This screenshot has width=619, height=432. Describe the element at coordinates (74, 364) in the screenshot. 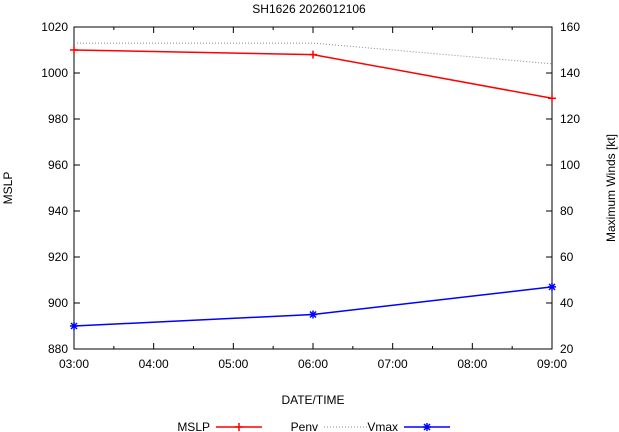

I see `x-tick-label: 03:00` at that location.